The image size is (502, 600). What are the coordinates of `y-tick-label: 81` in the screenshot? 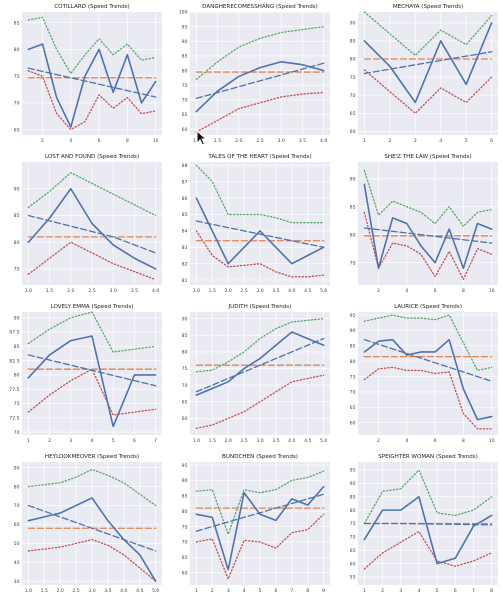 It's located at (185, 281).